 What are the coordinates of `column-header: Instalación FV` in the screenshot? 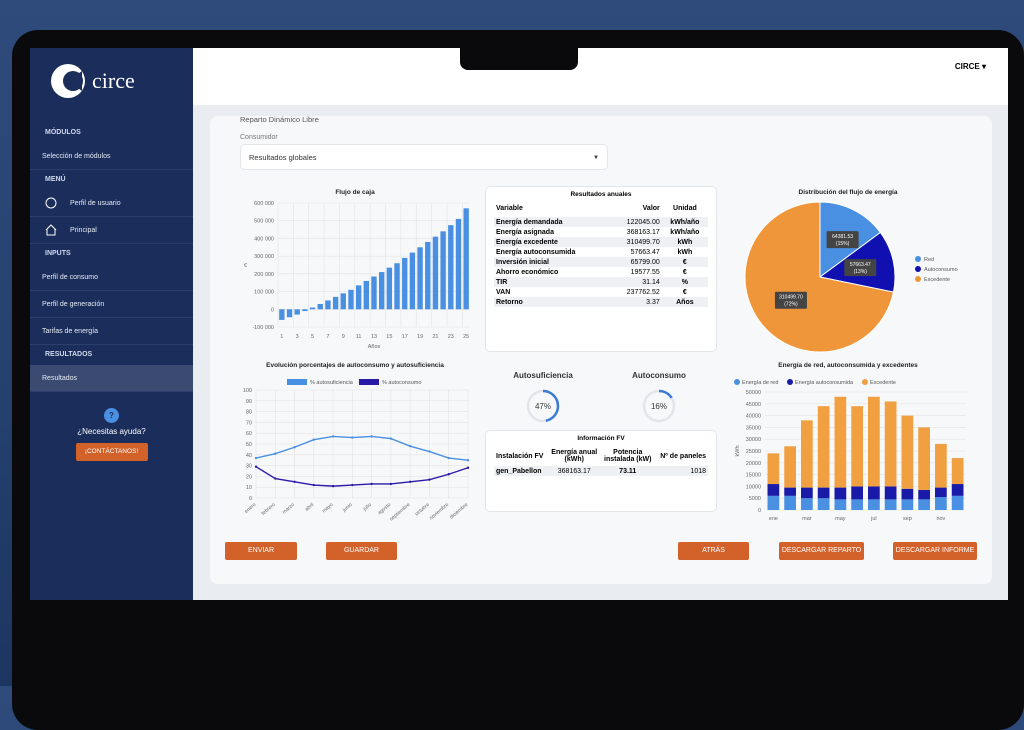 It's located at (520, 456).